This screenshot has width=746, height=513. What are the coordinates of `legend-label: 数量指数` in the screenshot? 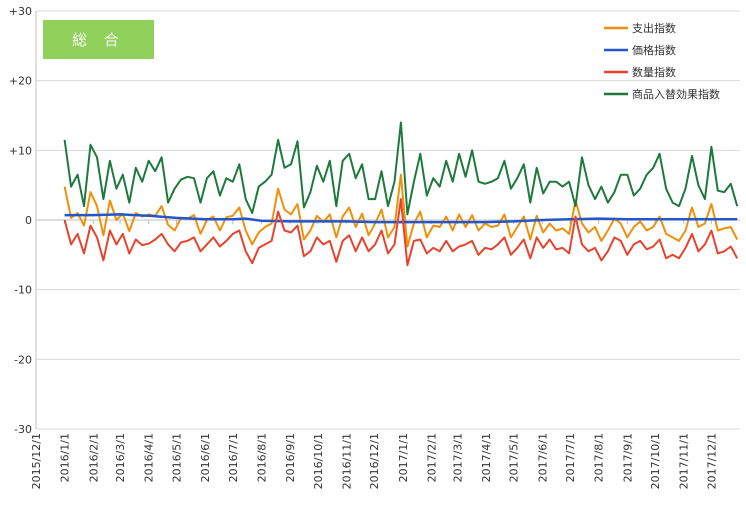 It's located at (654, 72).